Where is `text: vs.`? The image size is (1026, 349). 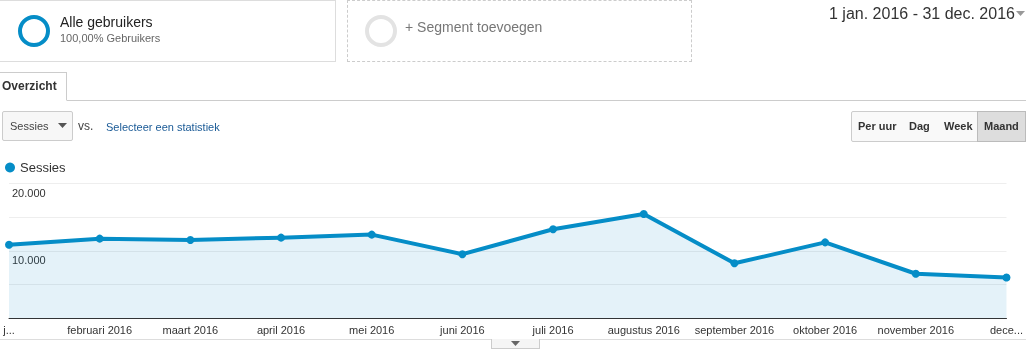 text: vs. is located at coordinates (86, 126).